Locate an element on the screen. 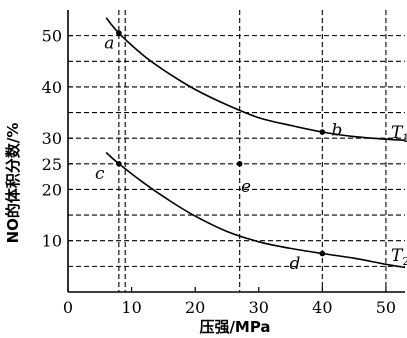 Image resolution: width=407 pixels, height=338 pixels. y-tick-label-40: 40 is located at coordinates (52, 87).